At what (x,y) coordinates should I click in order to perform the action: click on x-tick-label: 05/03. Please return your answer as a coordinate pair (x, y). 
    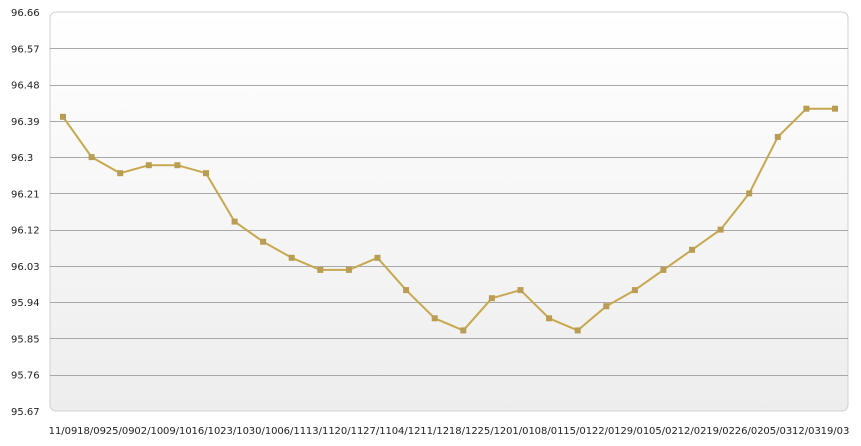
    Looking at the image, I should click on (777, 431).